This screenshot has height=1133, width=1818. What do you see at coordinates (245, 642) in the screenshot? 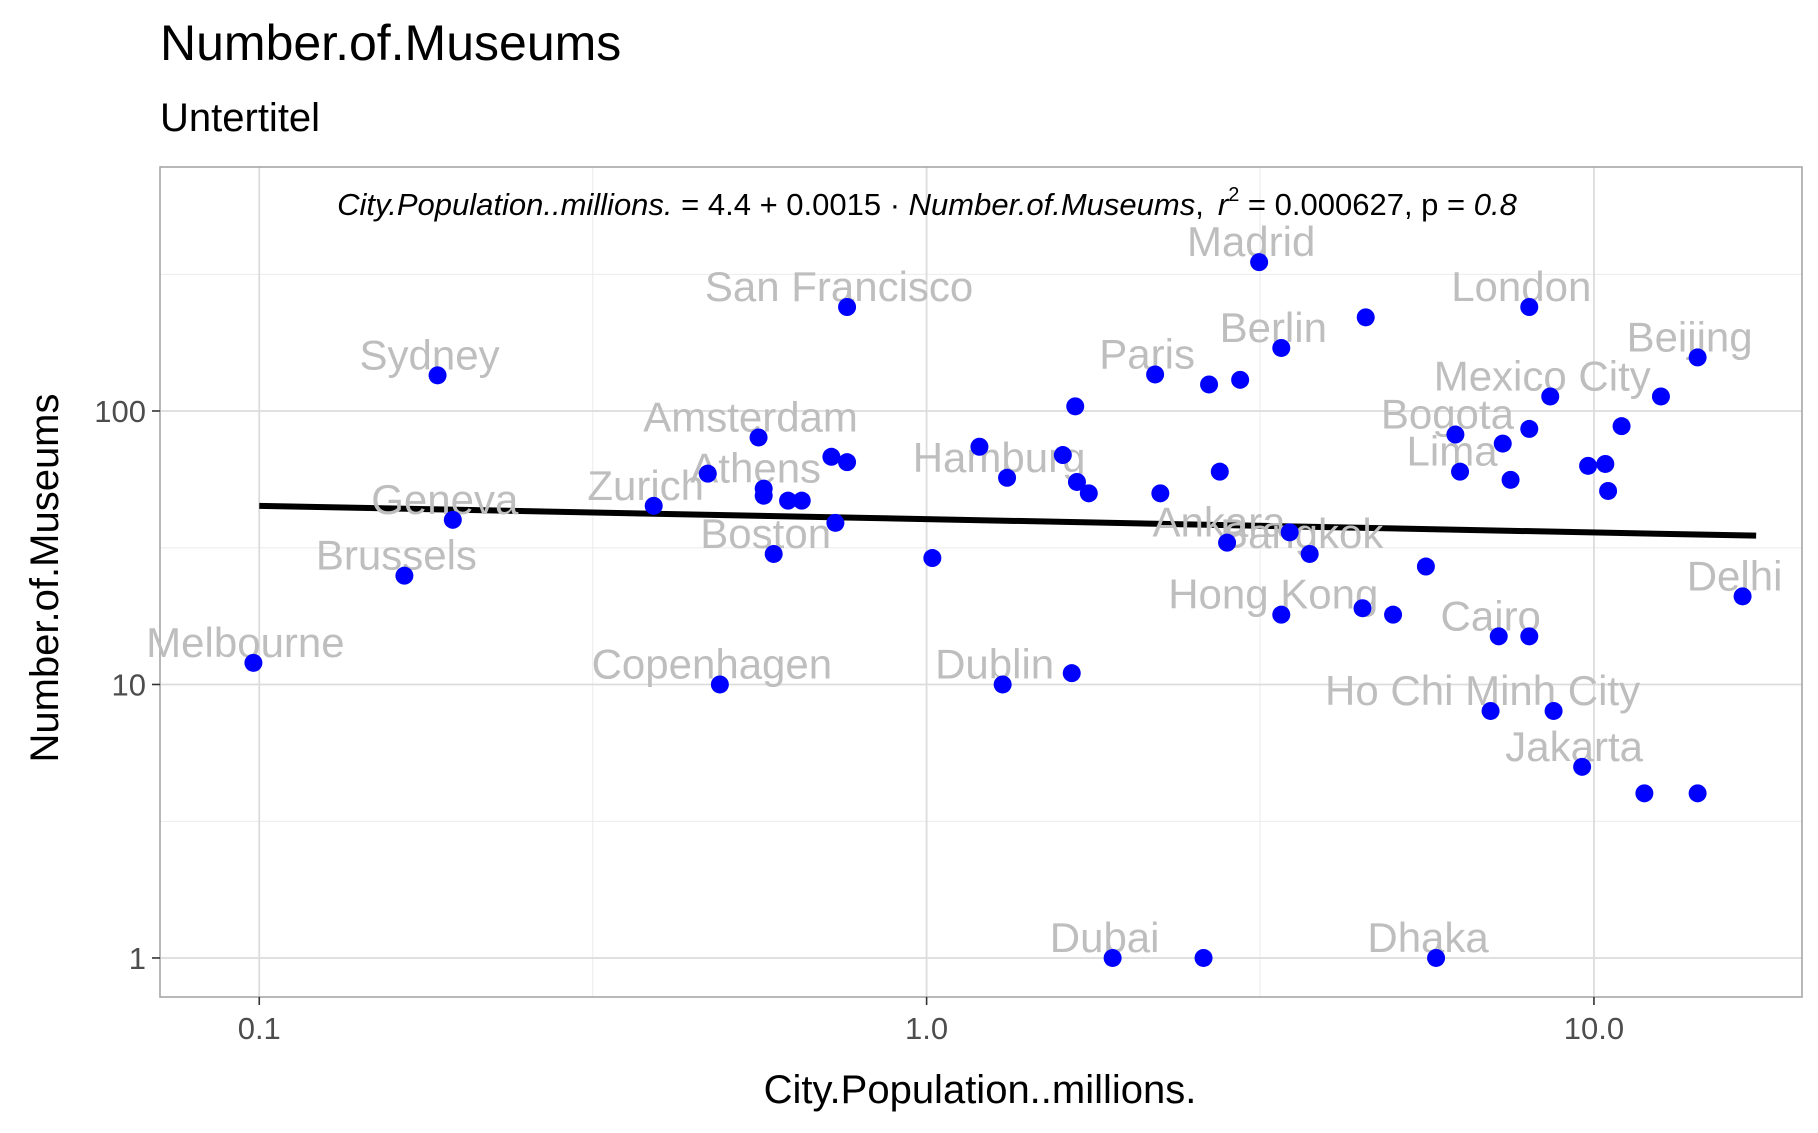
I see `point-label: Melbourne` at bounding box center [245, 642].